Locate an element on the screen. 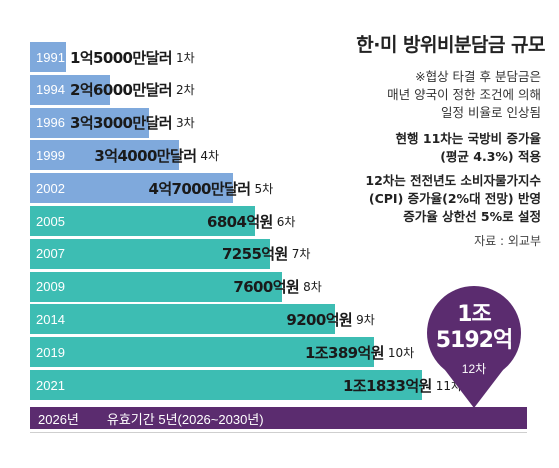 This screenshot has height=468, width=559. bar-2007-value: 7255억원 is located at coordinates (254, 254).